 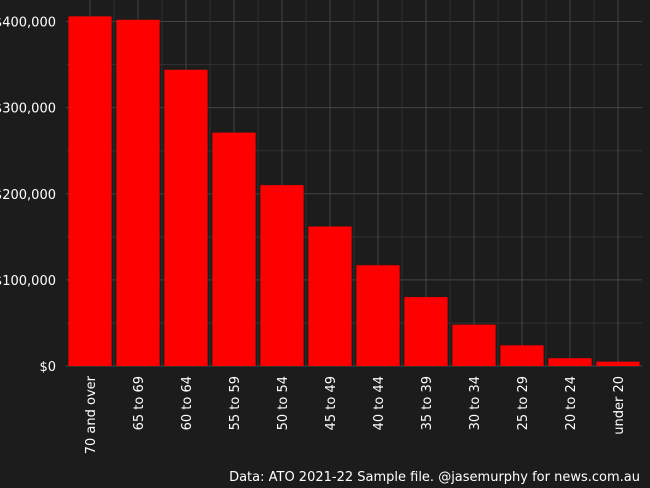 What do you see at coordinates (91, 414) in the screenshot?
I see `x-tick-label: 70 and over` at bounding box center [91, 414].